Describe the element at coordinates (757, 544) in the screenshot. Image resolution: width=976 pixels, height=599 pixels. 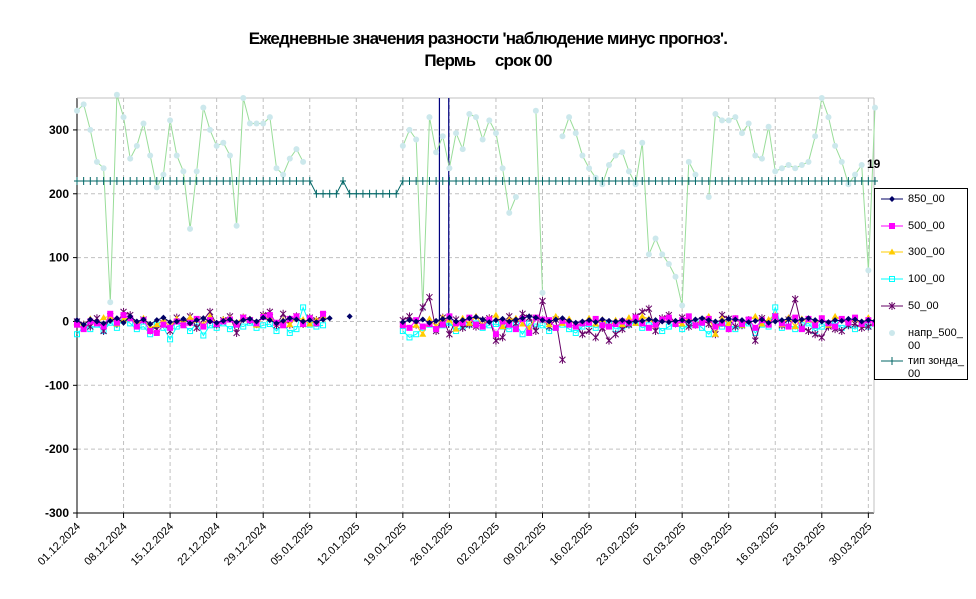
I see `x-tick-label: 16.03.2025` at that location.